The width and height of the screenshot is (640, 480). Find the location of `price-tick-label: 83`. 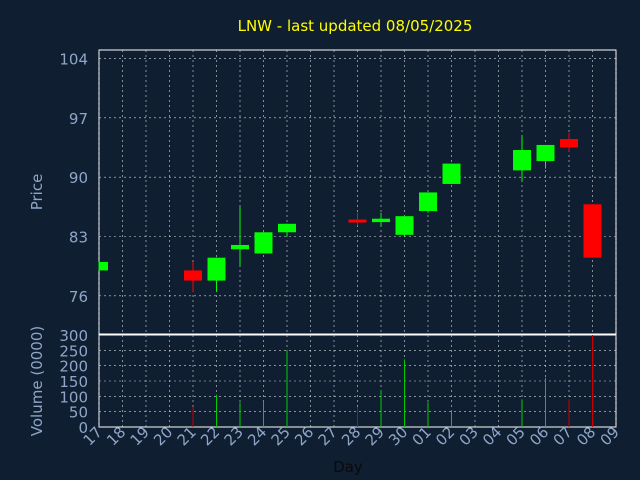

price-tick-label: 83 is located at coordinates (78, 238).